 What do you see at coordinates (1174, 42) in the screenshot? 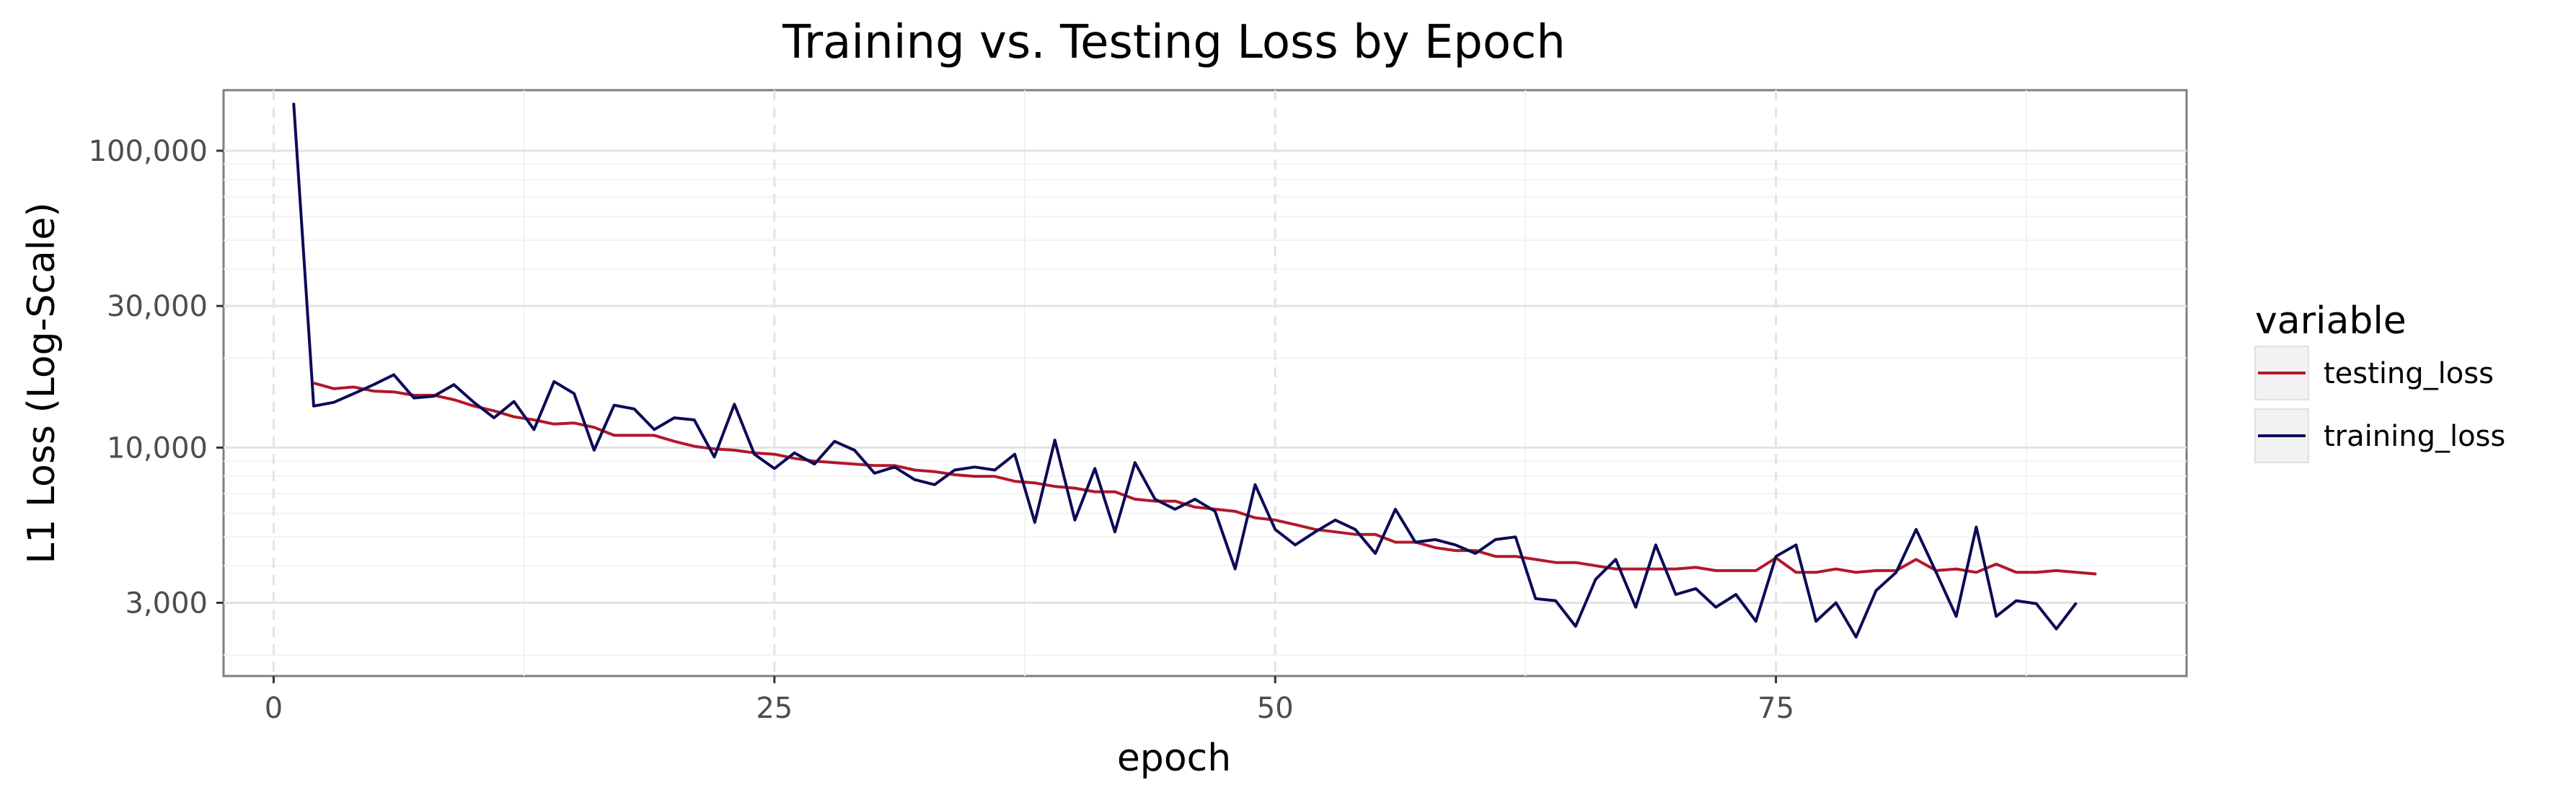
I see `chart-title: Training vs. Testing Loss by Epoch` at bounding box center [1174, 42].